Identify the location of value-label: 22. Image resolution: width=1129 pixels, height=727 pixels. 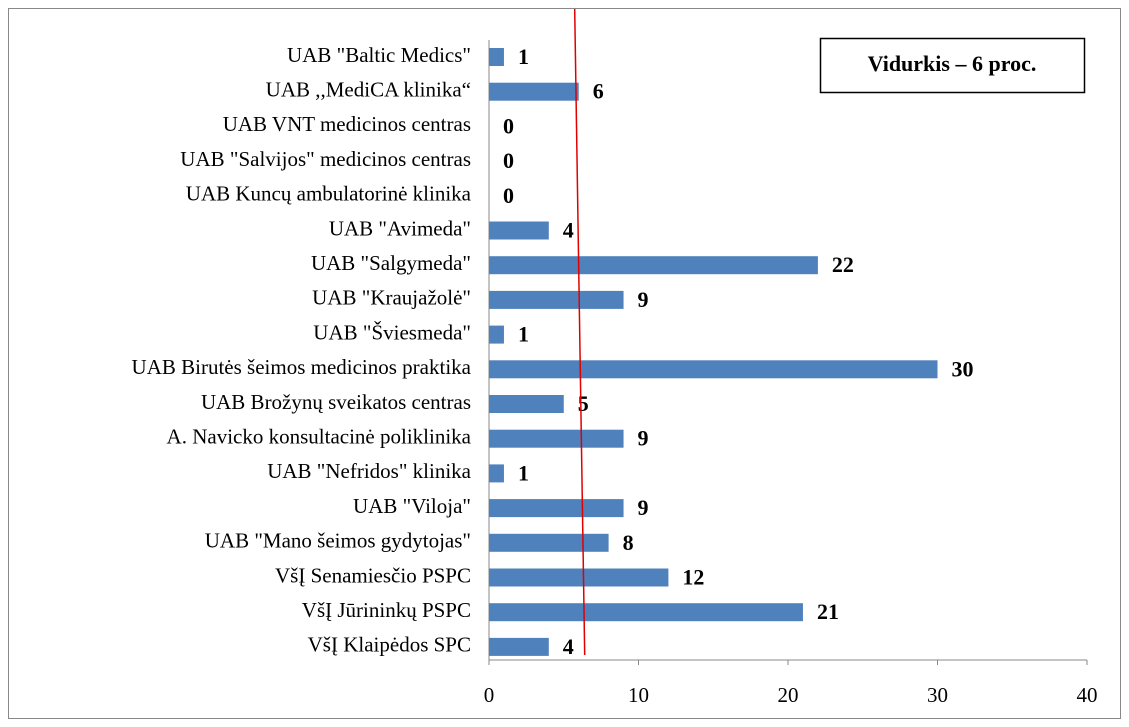
(843, 264).